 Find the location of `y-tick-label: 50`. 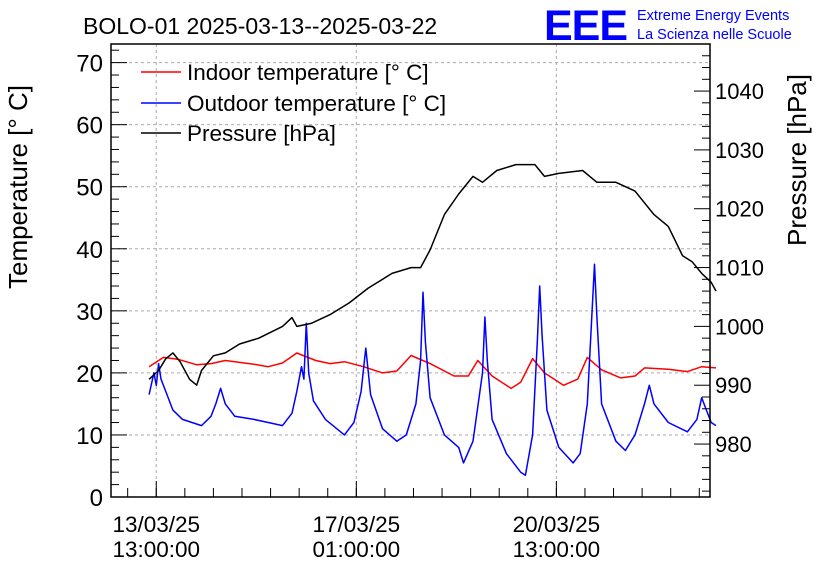

y-tick-label: 50 is located at coordinates (89, 188).